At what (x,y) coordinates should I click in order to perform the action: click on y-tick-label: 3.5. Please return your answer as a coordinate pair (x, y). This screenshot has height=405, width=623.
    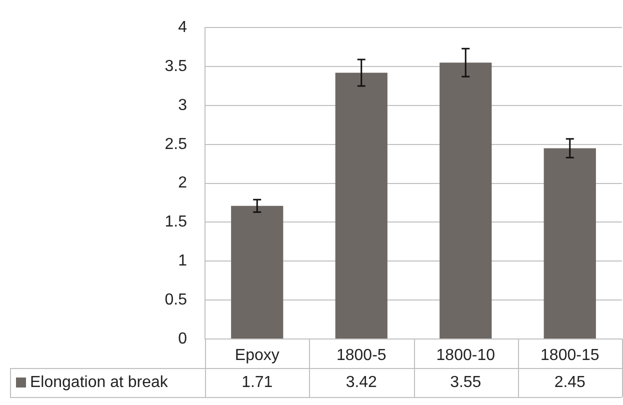
    Looking at the image, I should click on (176, 66).